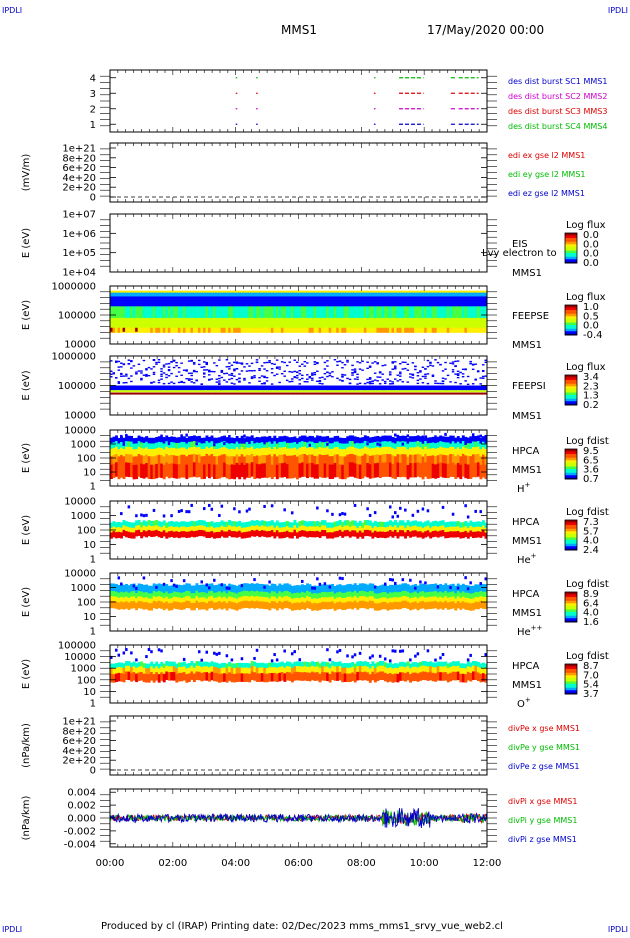  What do you see at coordinates (12, 10) in the screenshot?
I see `corner-label-tl: IPDLI` at bounding box center [12, 10].